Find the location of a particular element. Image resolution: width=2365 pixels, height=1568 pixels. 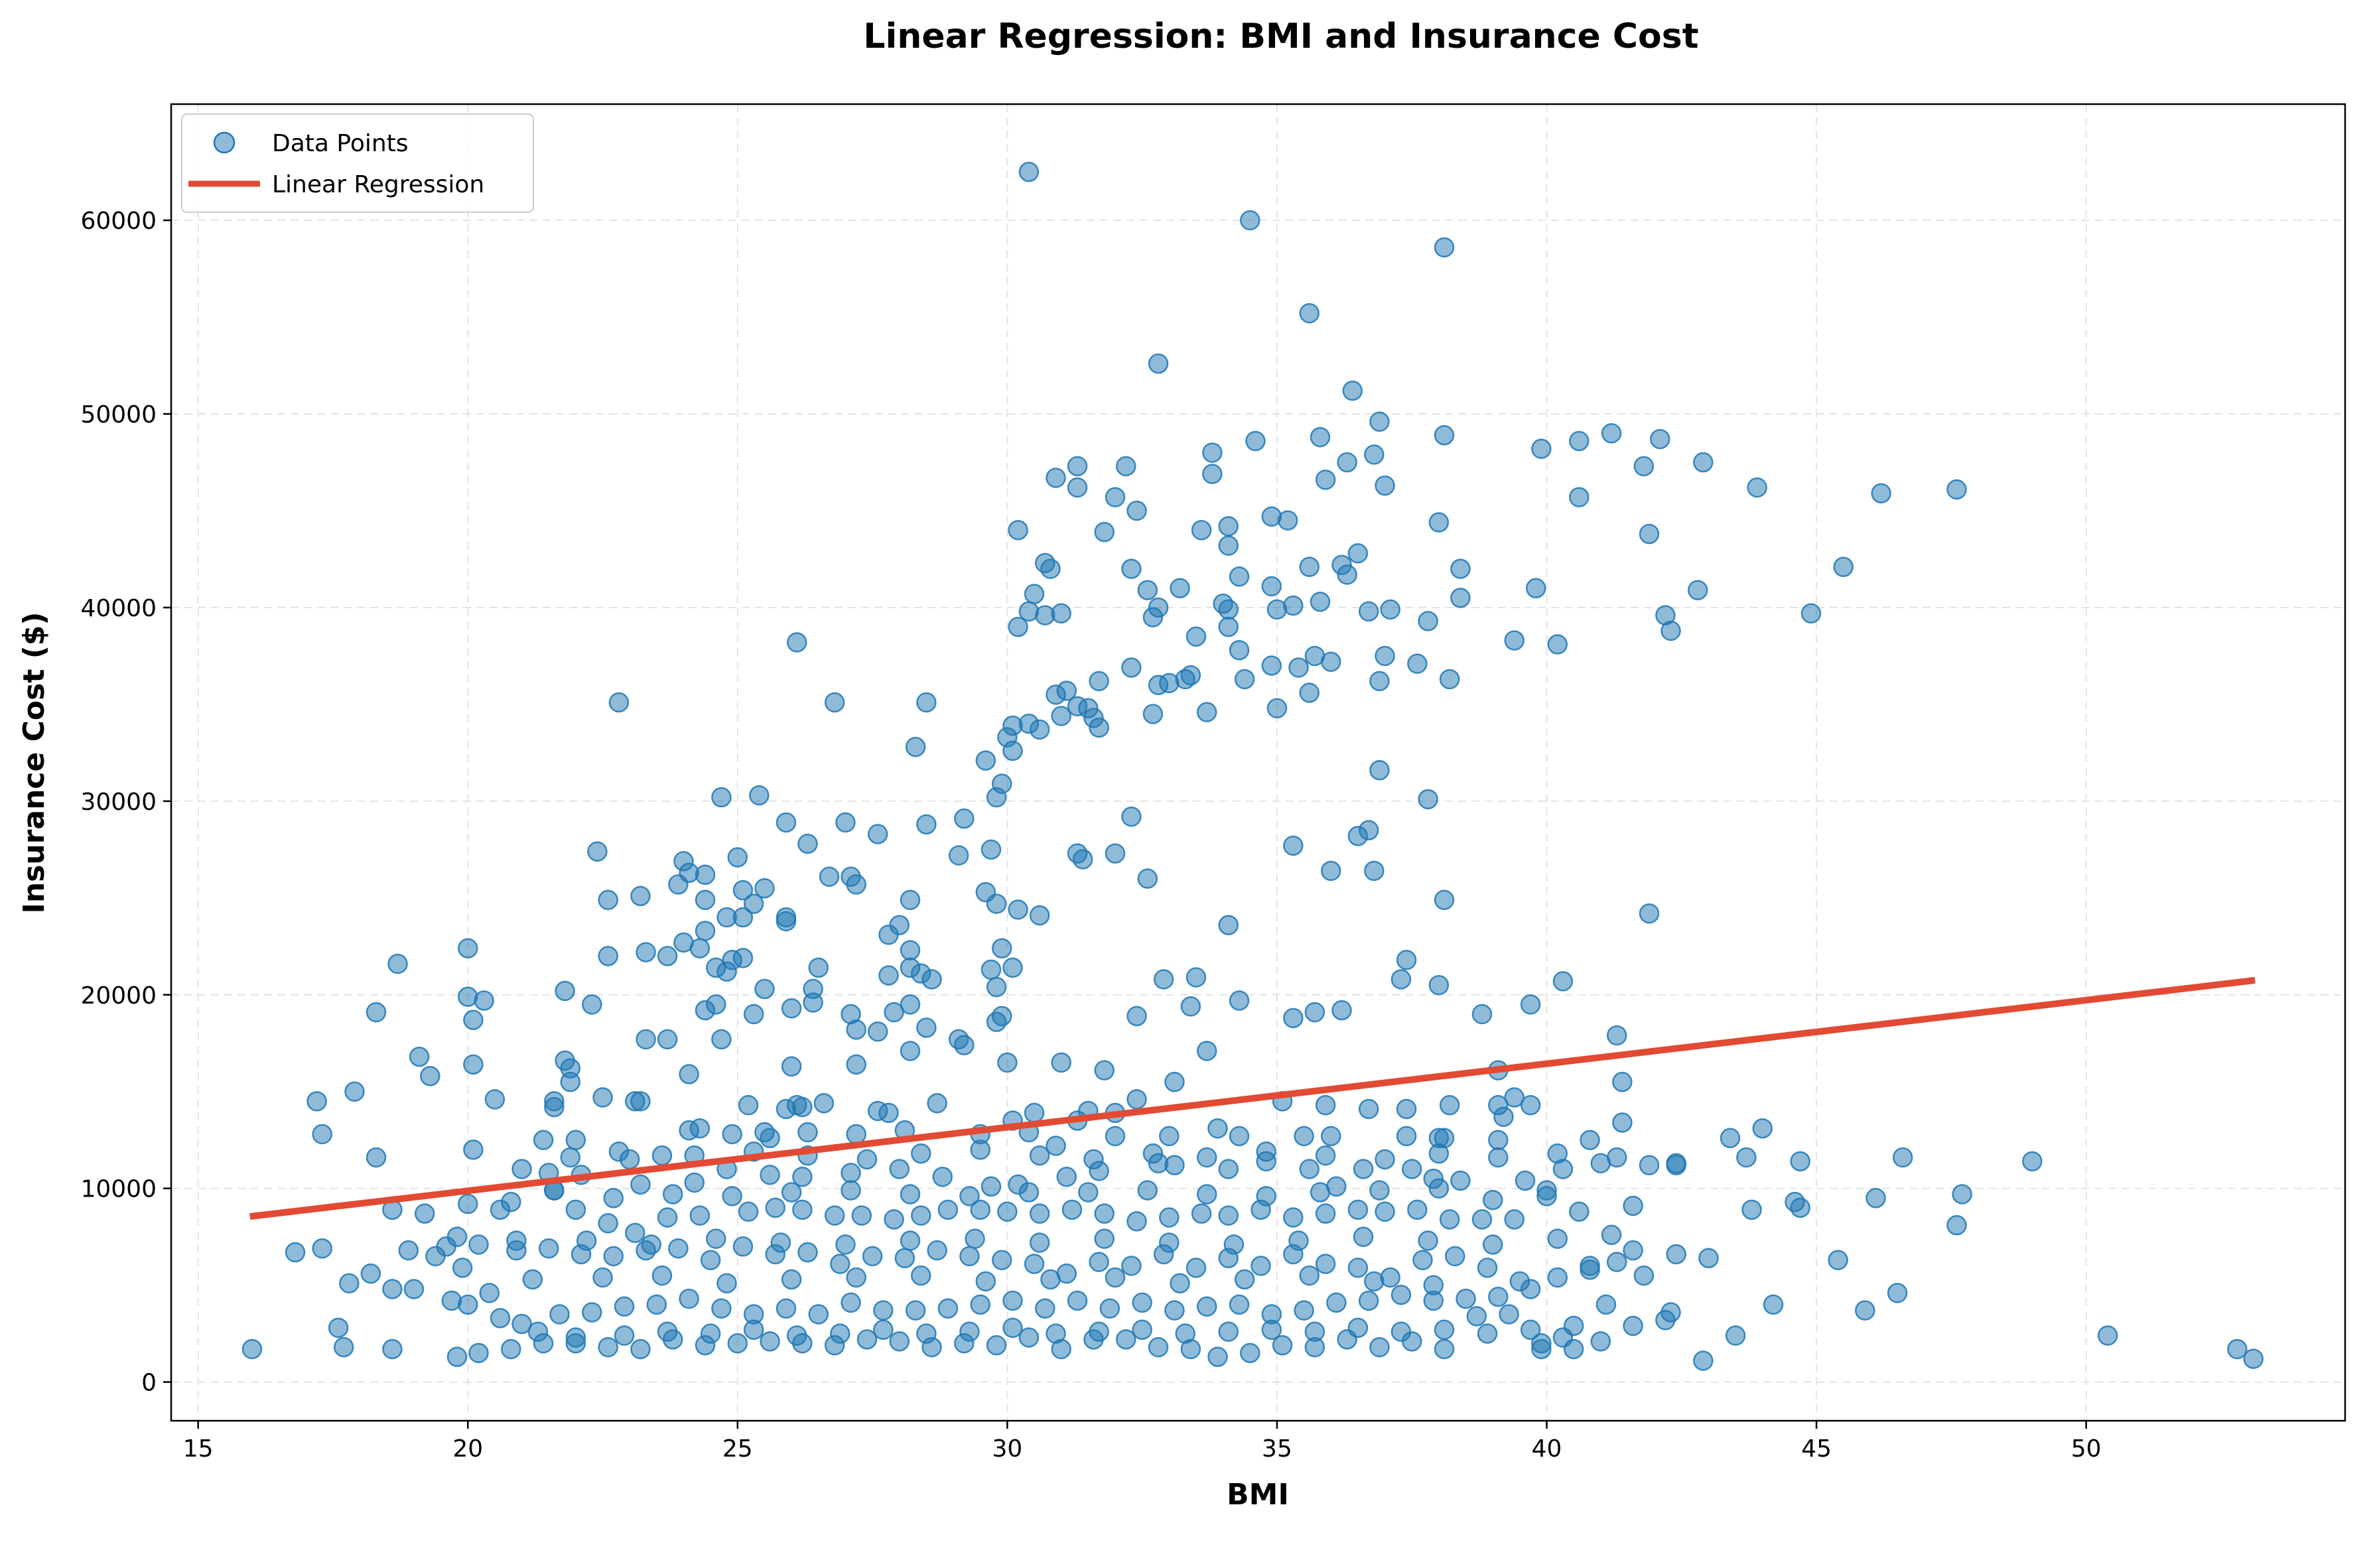

x-tick-label: 40 is located at coordinates (1547, 1449).